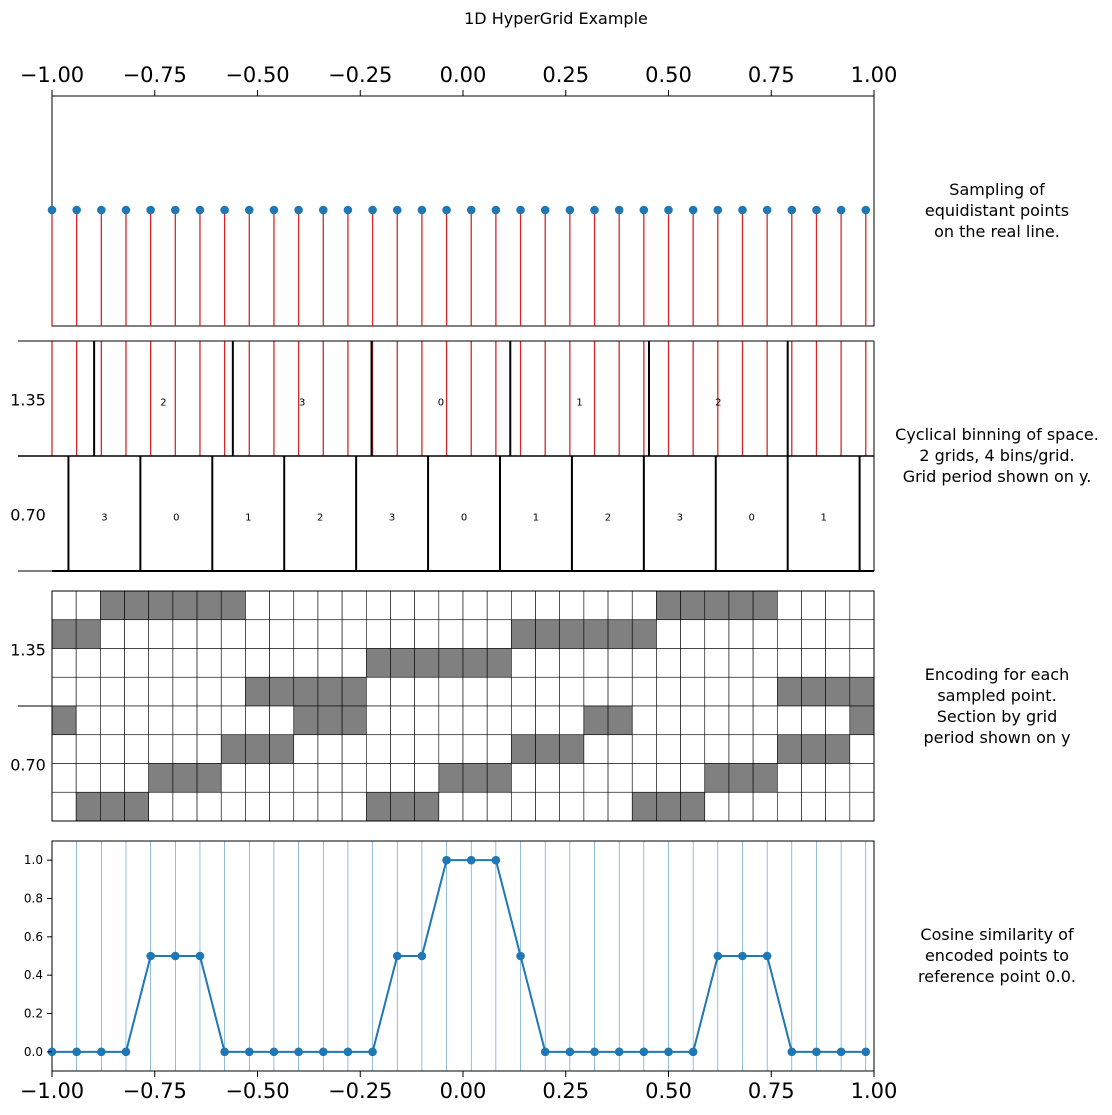 This screenshot has height=1115, width=1112. What do you see at coordinates (997, 955) in the screenshot?
I see `panel-4-line-2: encoded points to` at bounding box center [997, 955].